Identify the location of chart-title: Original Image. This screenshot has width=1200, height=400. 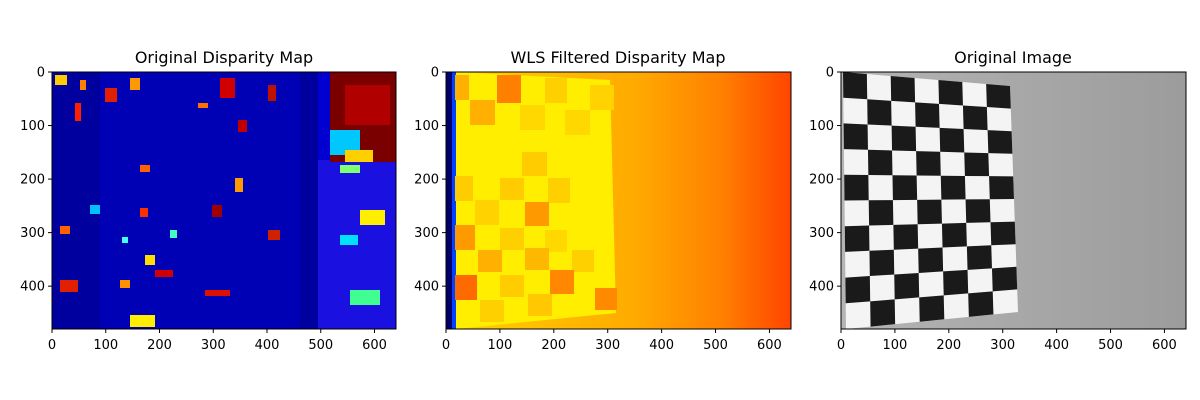
(1013, 57).